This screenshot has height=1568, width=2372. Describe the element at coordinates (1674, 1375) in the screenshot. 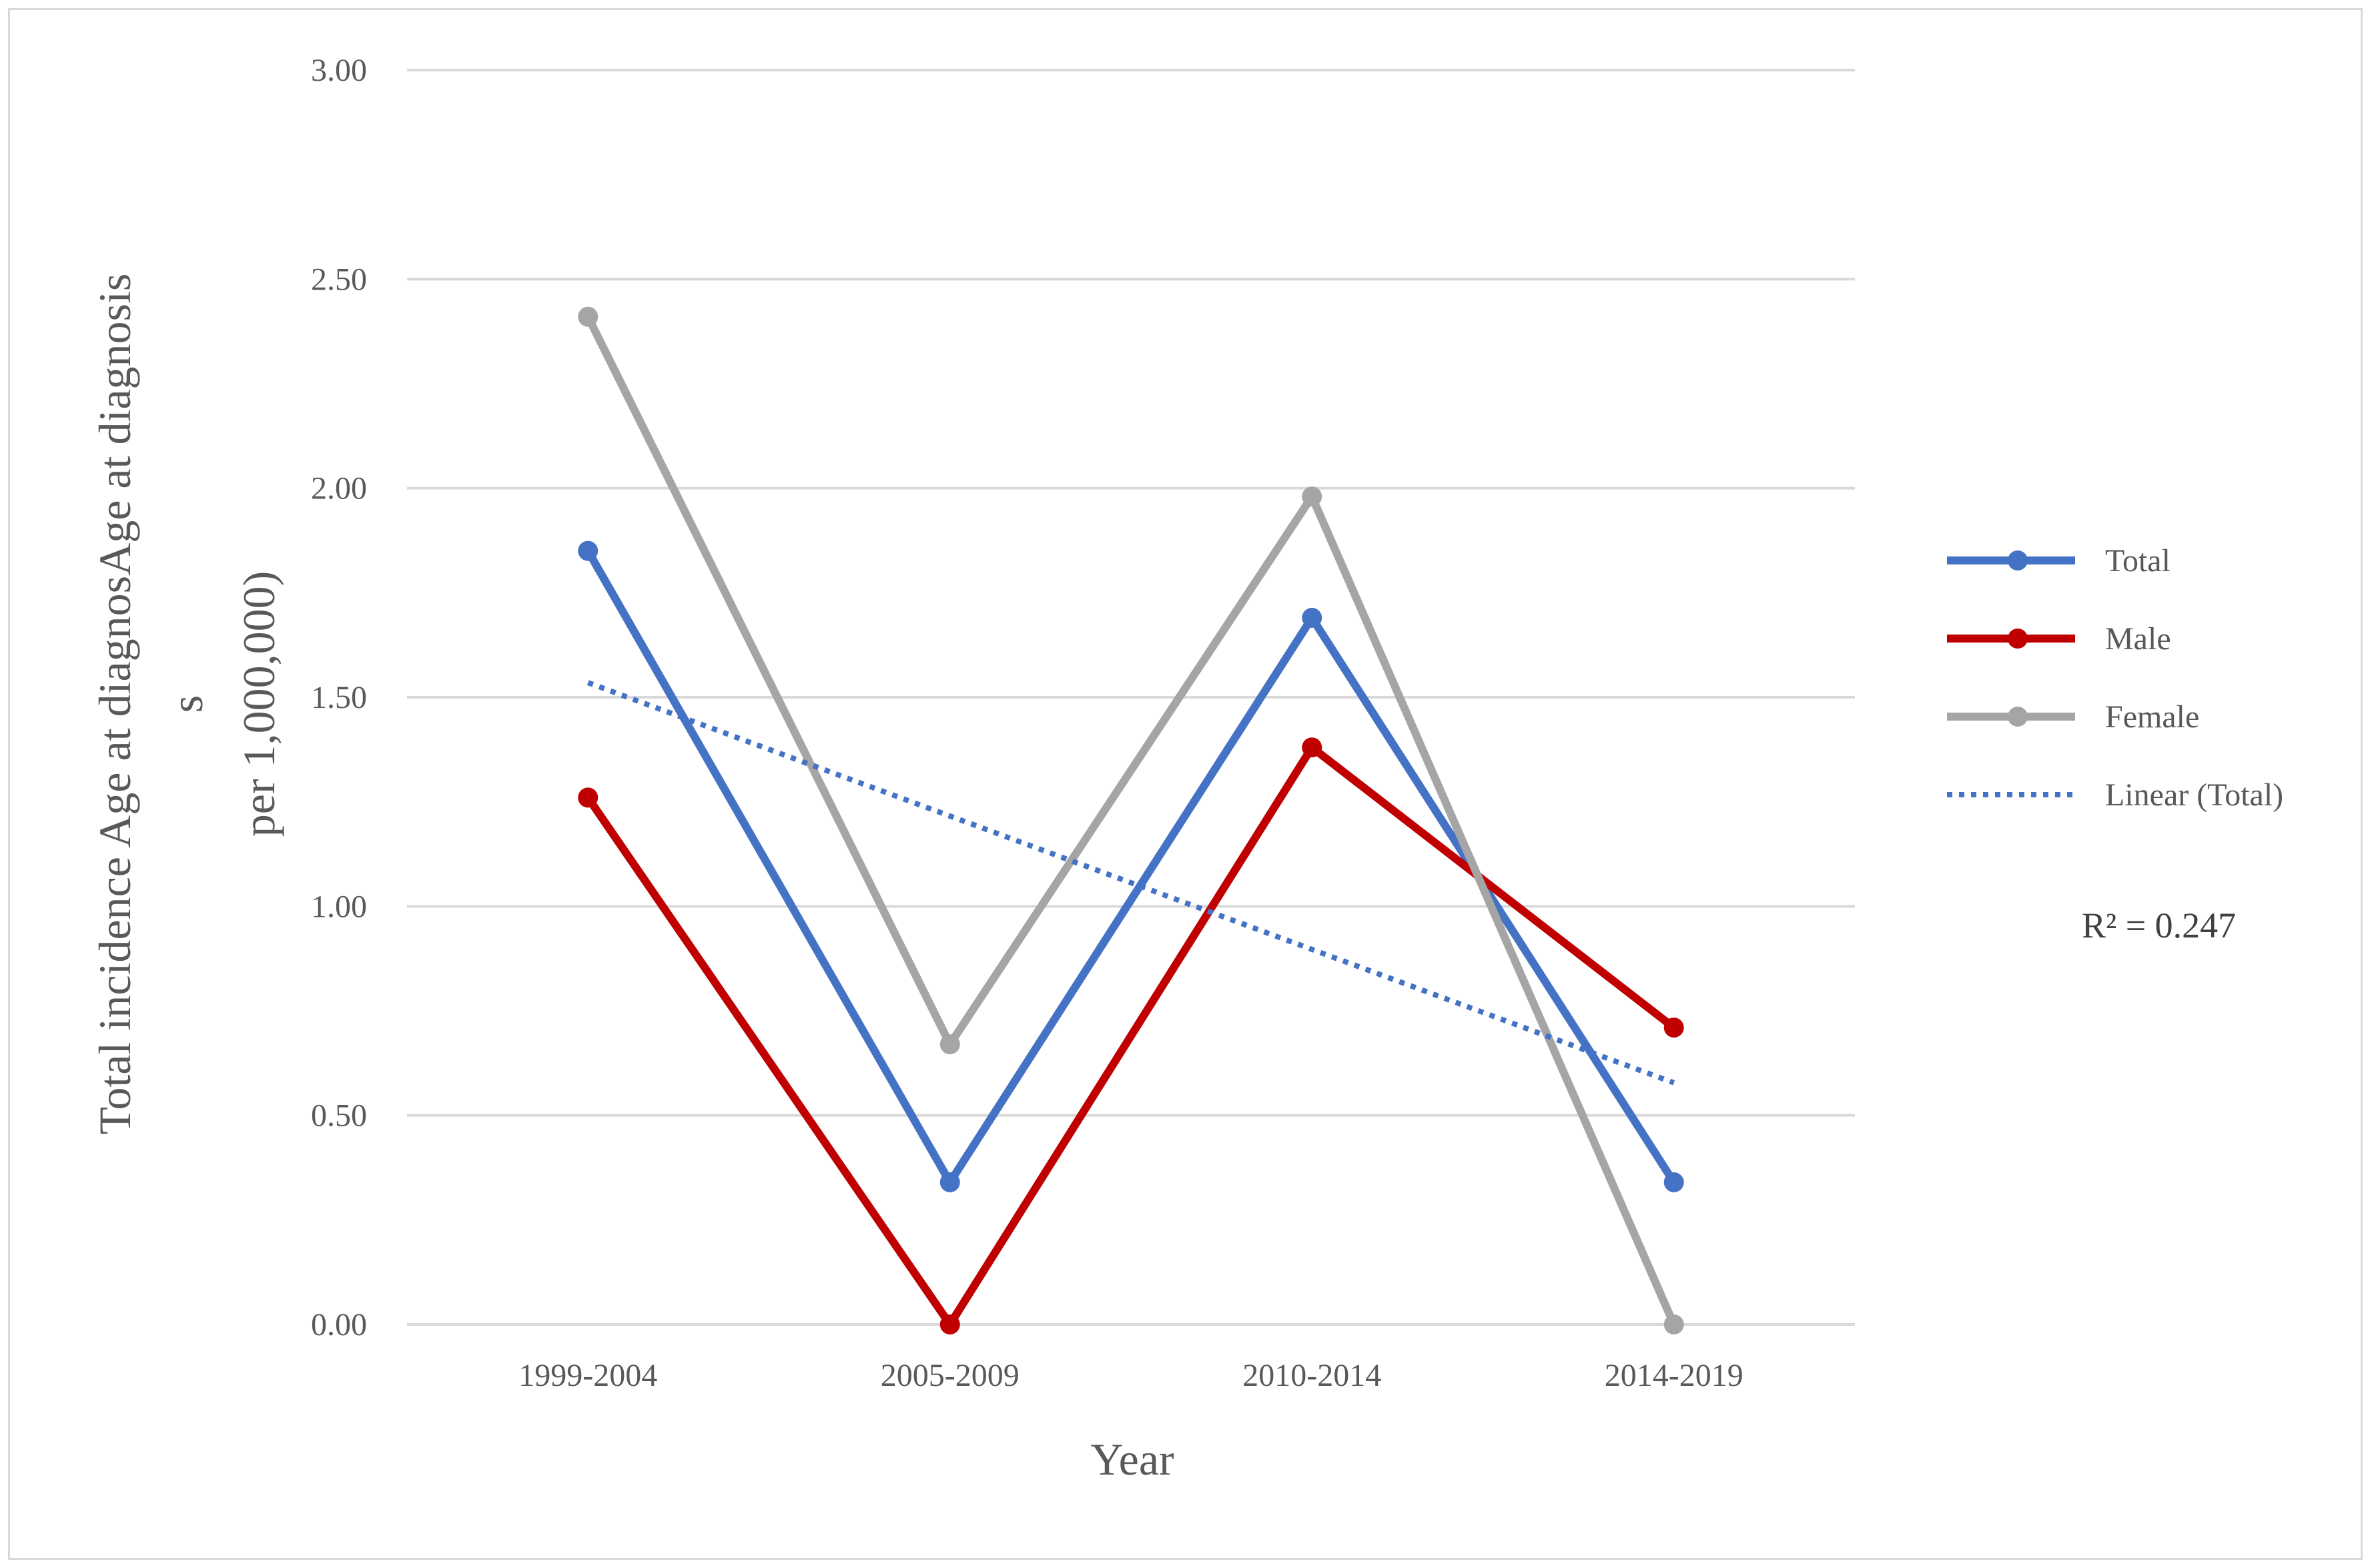

I see `x-tick-label: 2014-2019` at that location.